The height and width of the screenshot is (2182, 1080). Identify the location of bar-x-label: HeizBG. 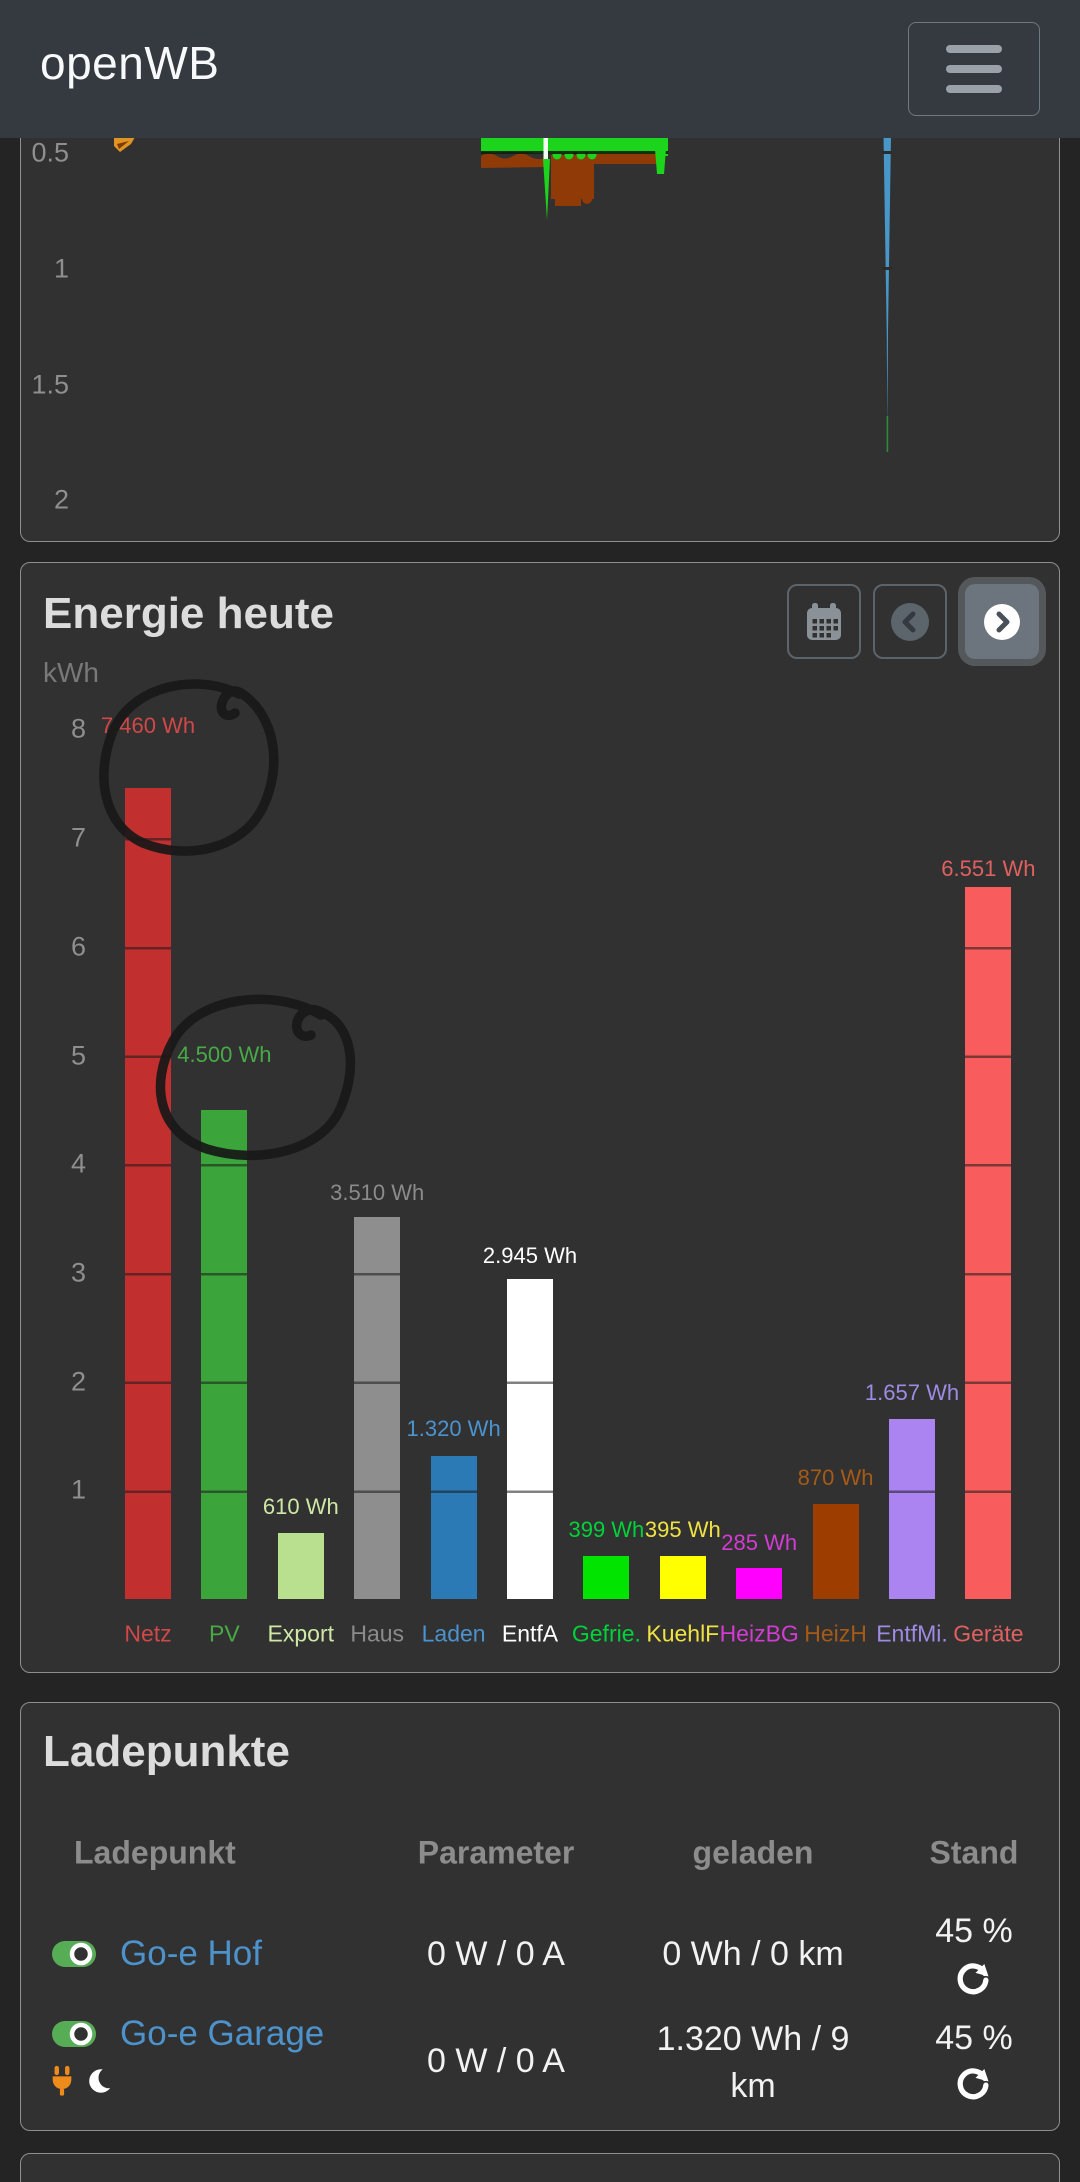
(759, 1633).